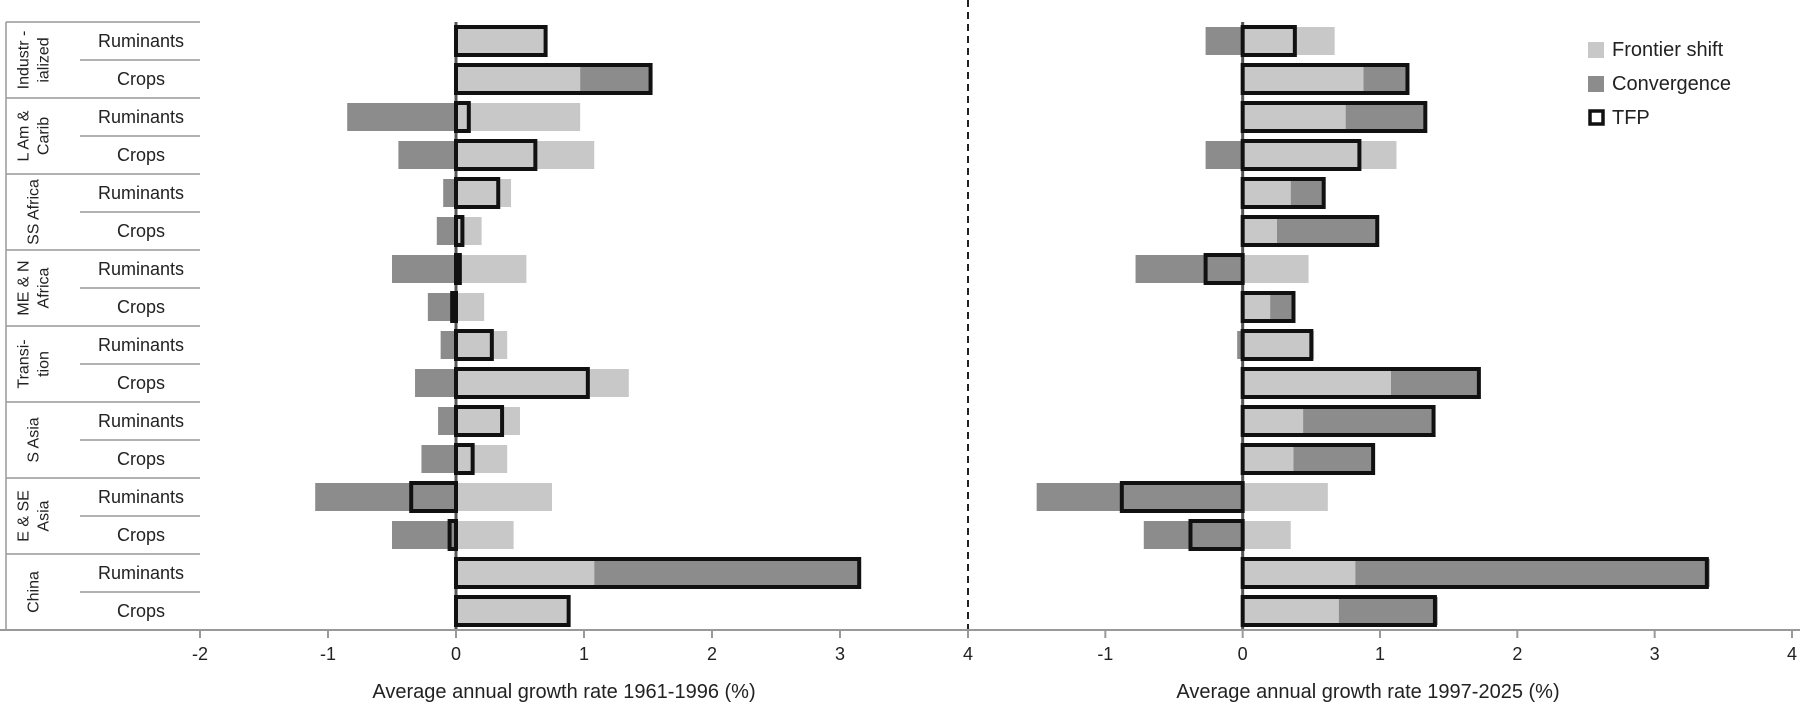 This screenshot has height=714, width=1800. What do you see at coordinates (1655, 654) in the screenshot?
I see `x-tick-label-p2-3: 3` at bounding box center [1655, 654].